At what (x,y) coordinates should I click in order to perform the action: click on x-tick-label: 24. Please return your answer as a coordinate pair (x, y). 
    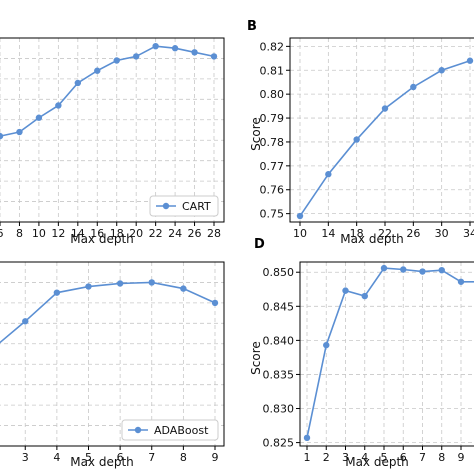
    Looking at the image, I should click on (175, 233).